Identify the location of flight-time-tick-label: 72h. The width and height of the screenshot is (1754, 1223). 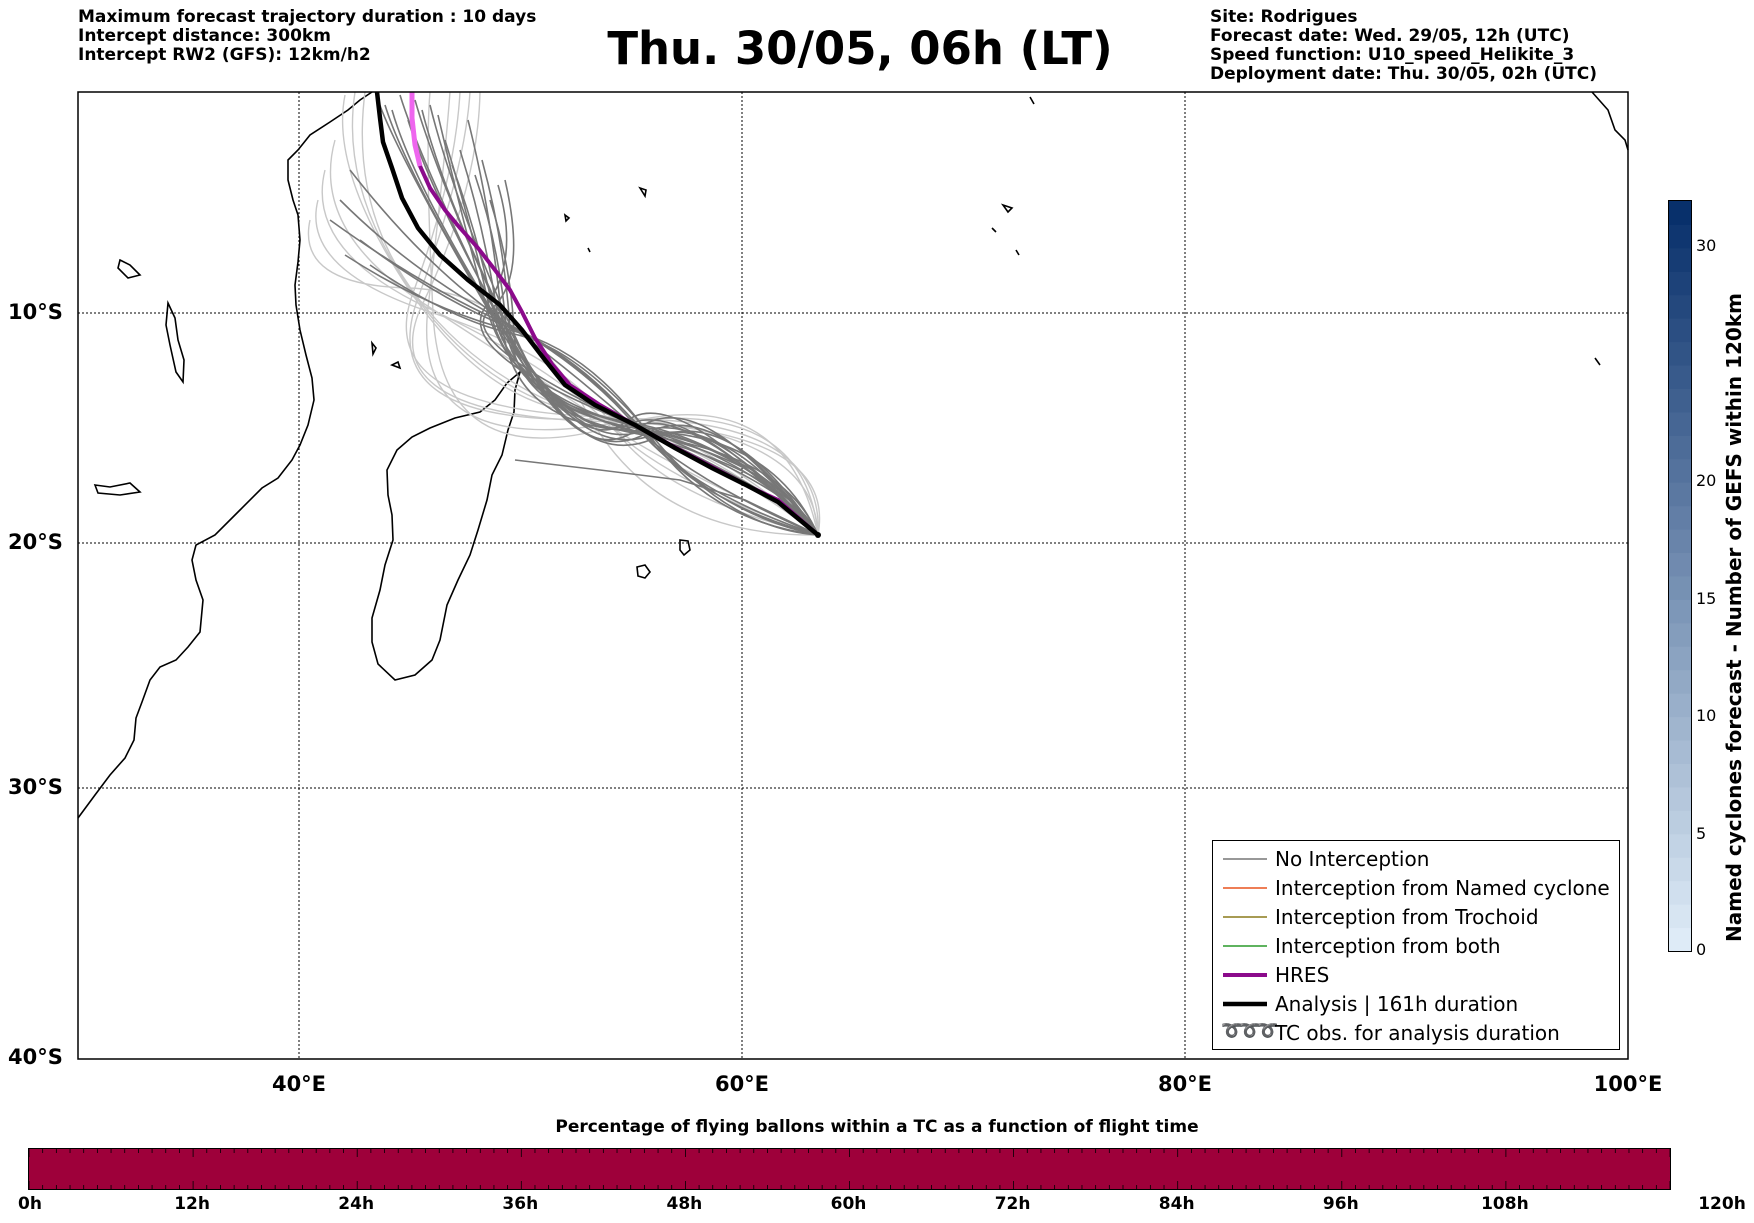
(1012, 1204).